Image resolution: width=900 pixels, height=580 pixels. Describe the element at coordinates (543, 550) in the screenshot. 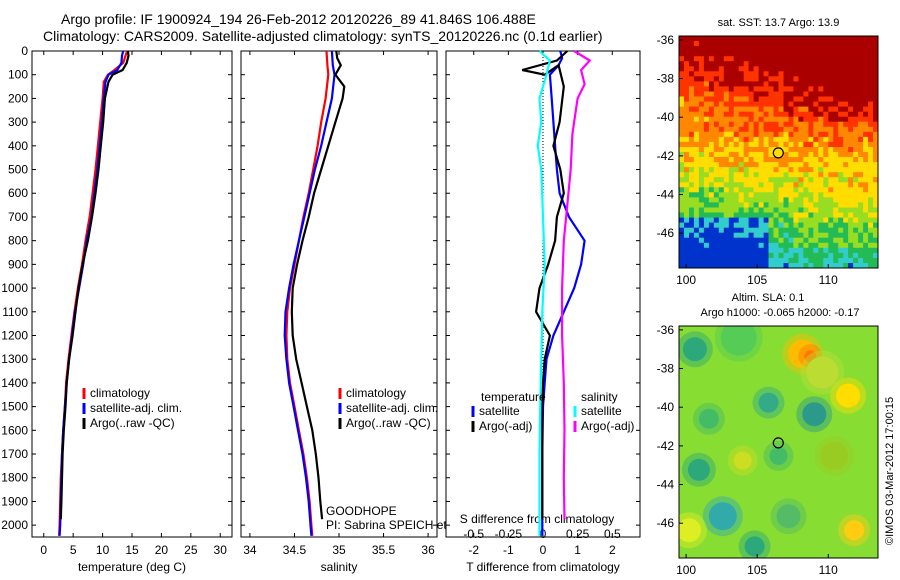

I see `diff-xtick-label: 0` at that location.